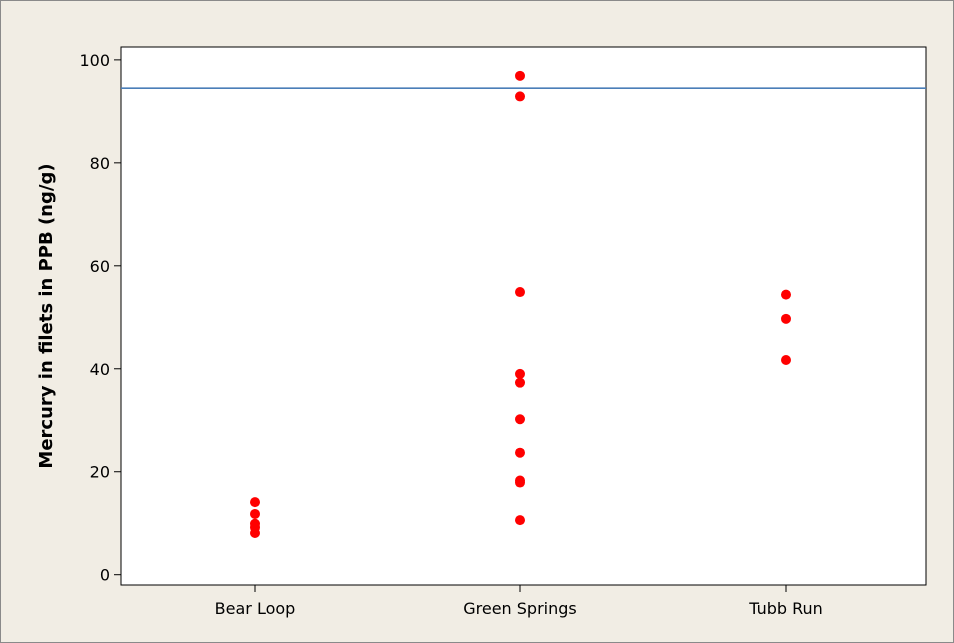 The height and width of the screenshot is (643, 954). Describe the element at coordinates (255, 608) in the screenshot. I see `x-tick-label: Bear Loop` at that location.